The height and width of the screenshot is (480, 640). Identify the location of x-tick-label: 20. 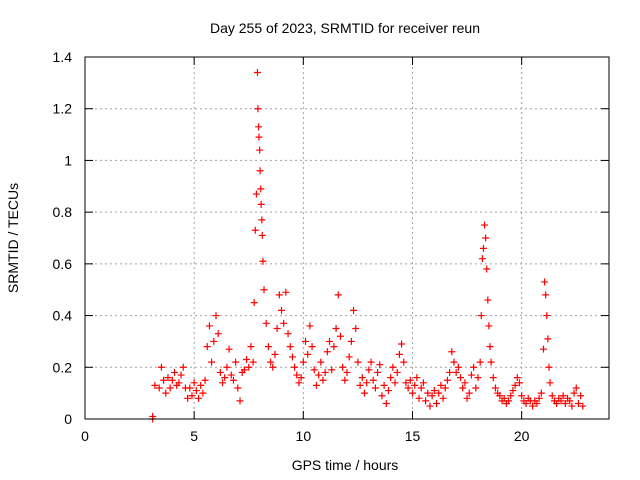
(522, 436).